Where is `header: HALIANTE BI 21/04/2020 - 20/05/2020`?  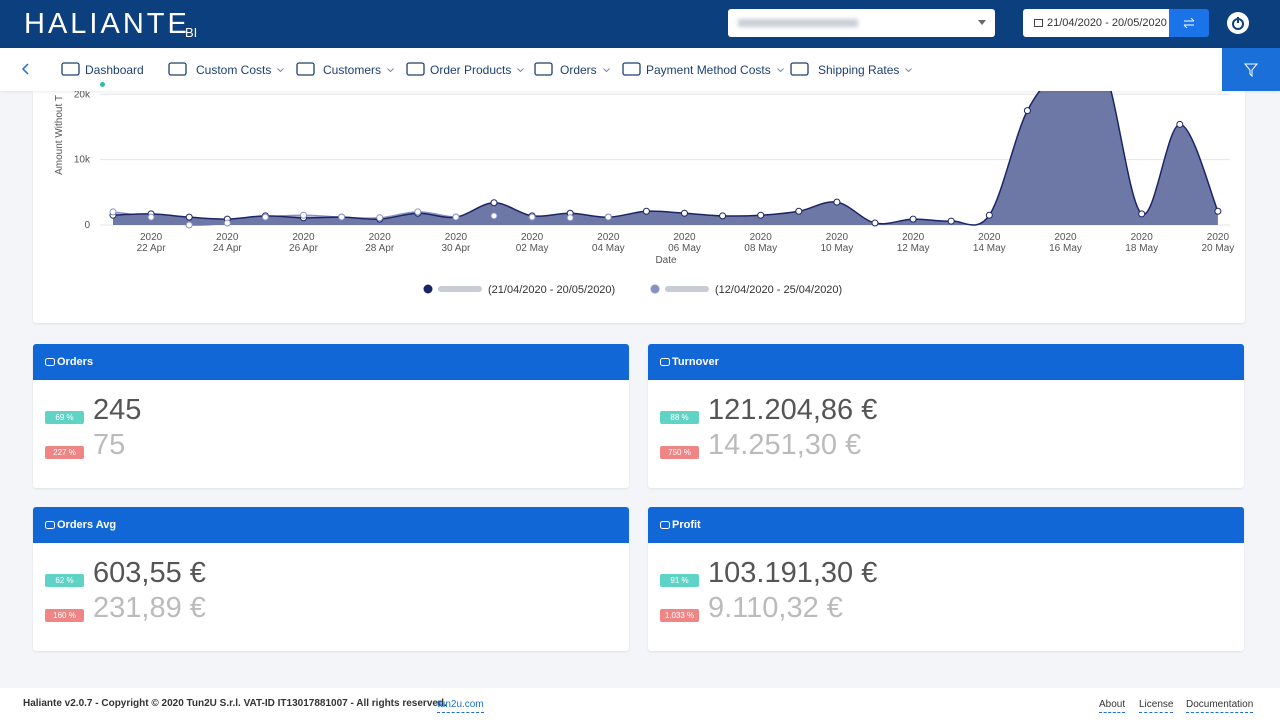 header: HALIANTE BI 21/04/2020 - 20/05/2020 is located at coordinates (640, 24).